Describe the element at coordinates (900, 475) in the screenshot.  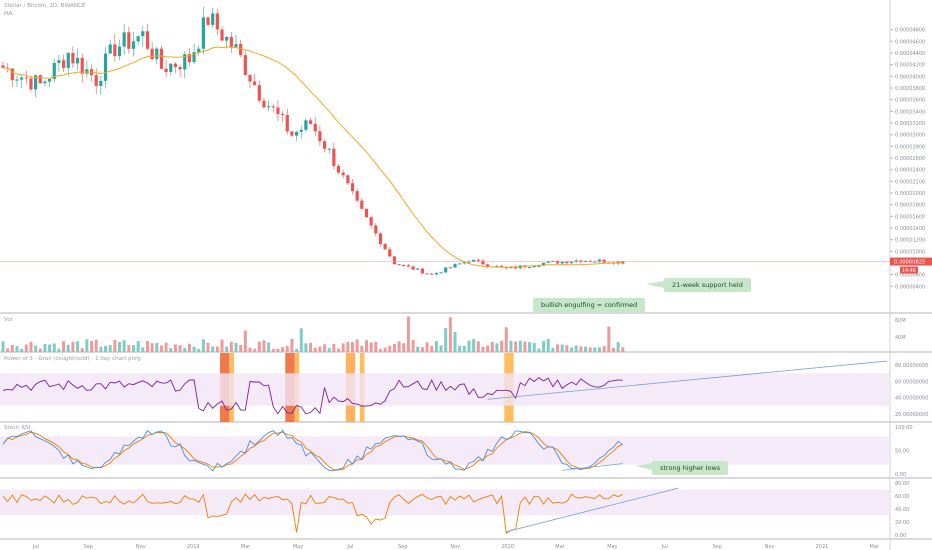
I see `stoch-tick-label: 0.00` at that location.